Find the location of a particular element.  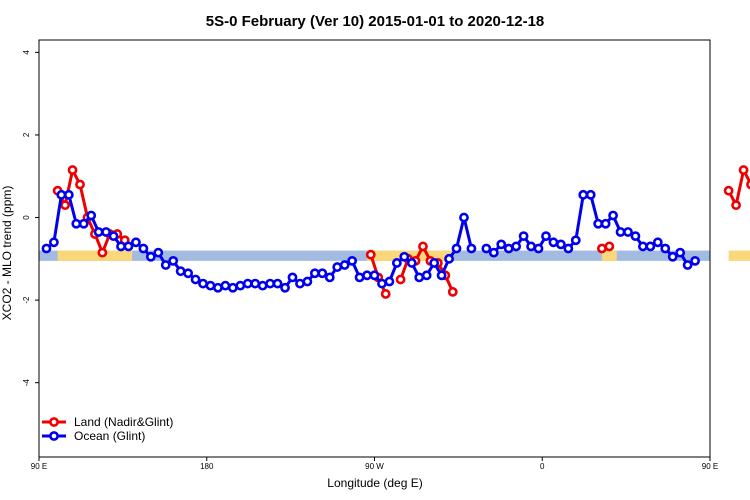

y-tick-label: 4 is located at coordinates (26, 52).